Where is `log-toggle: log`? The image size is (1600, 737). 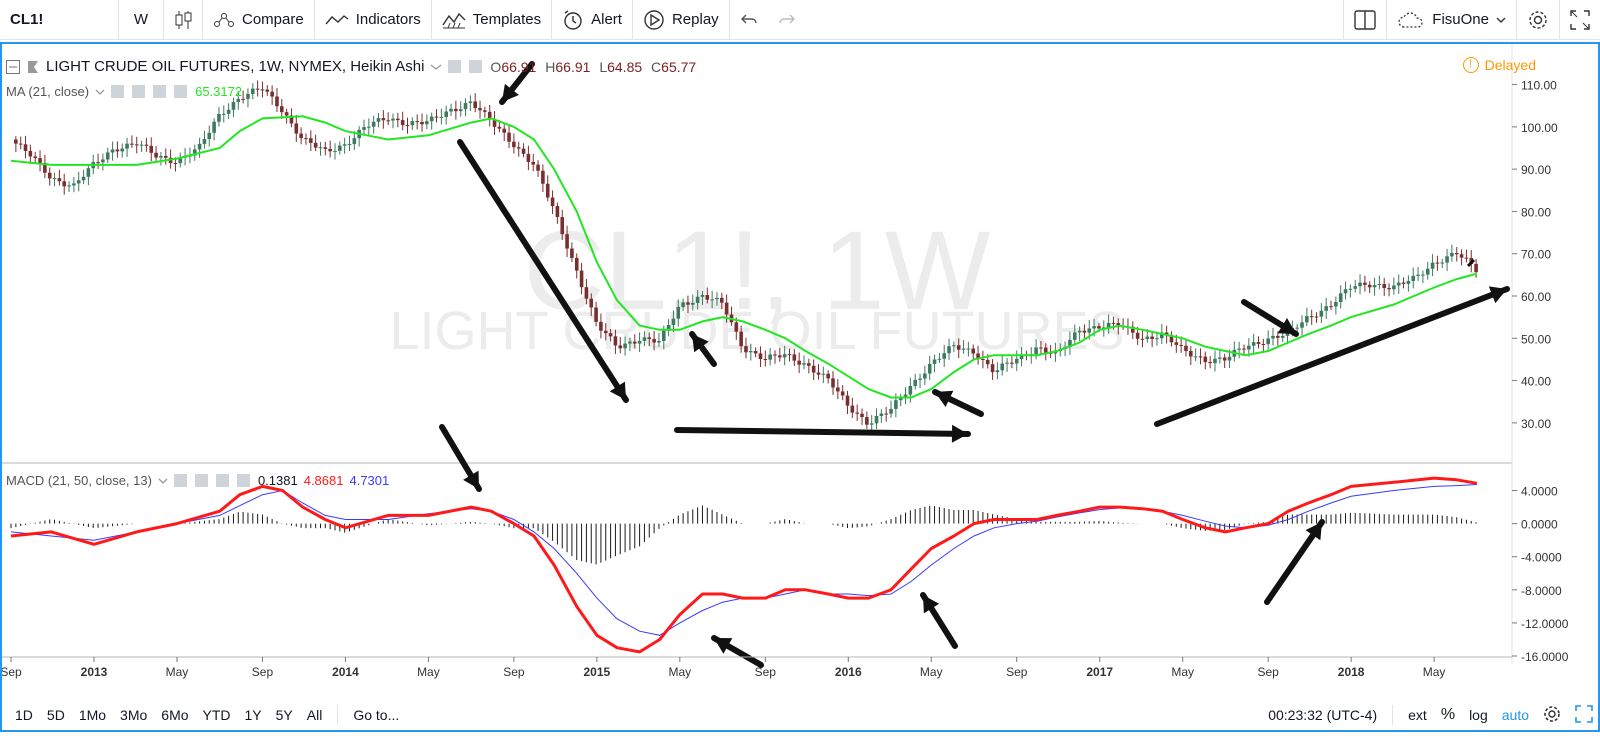 log-toggle: log is located at coordinates (1478, 715).